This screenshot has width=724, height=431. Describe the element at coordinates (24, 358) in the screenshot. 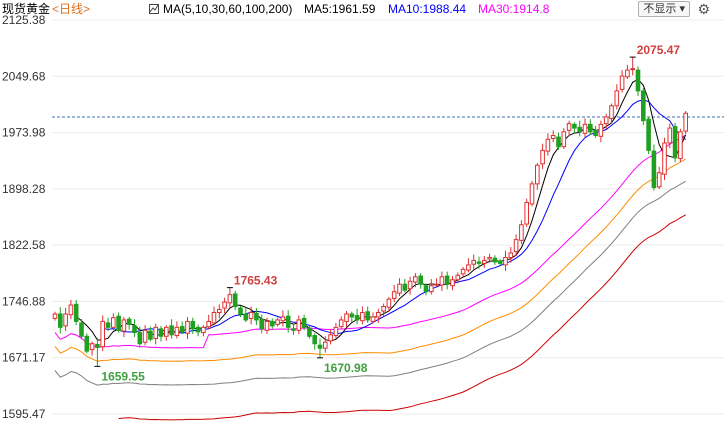

I see `y-tick-label: 1671.17` at that location.